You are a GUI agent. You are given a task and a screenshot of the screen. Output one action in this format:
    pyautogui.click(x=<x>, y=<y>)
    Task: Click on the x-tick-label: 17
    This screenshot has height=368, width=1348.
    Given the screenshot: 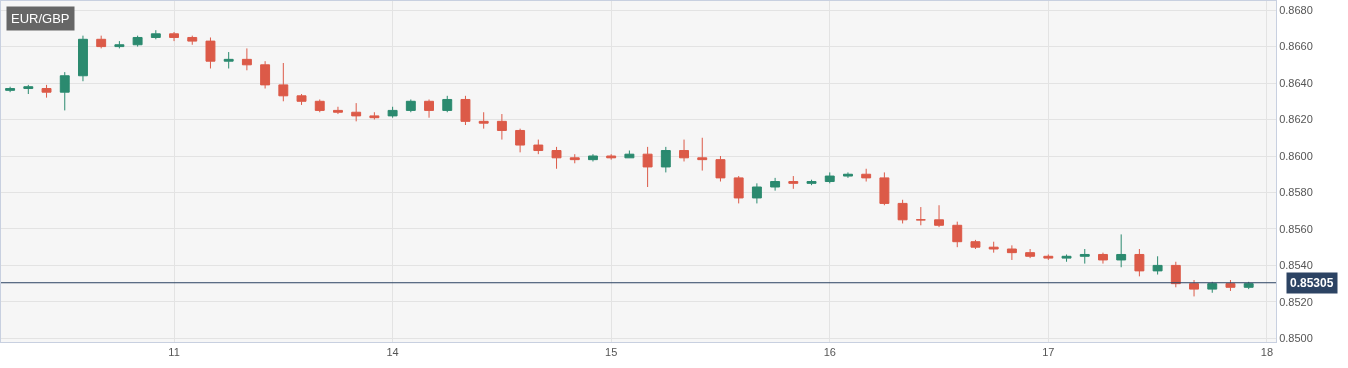 What is the action you would take?
    pyautogui.click(x=1048, y=352)
    